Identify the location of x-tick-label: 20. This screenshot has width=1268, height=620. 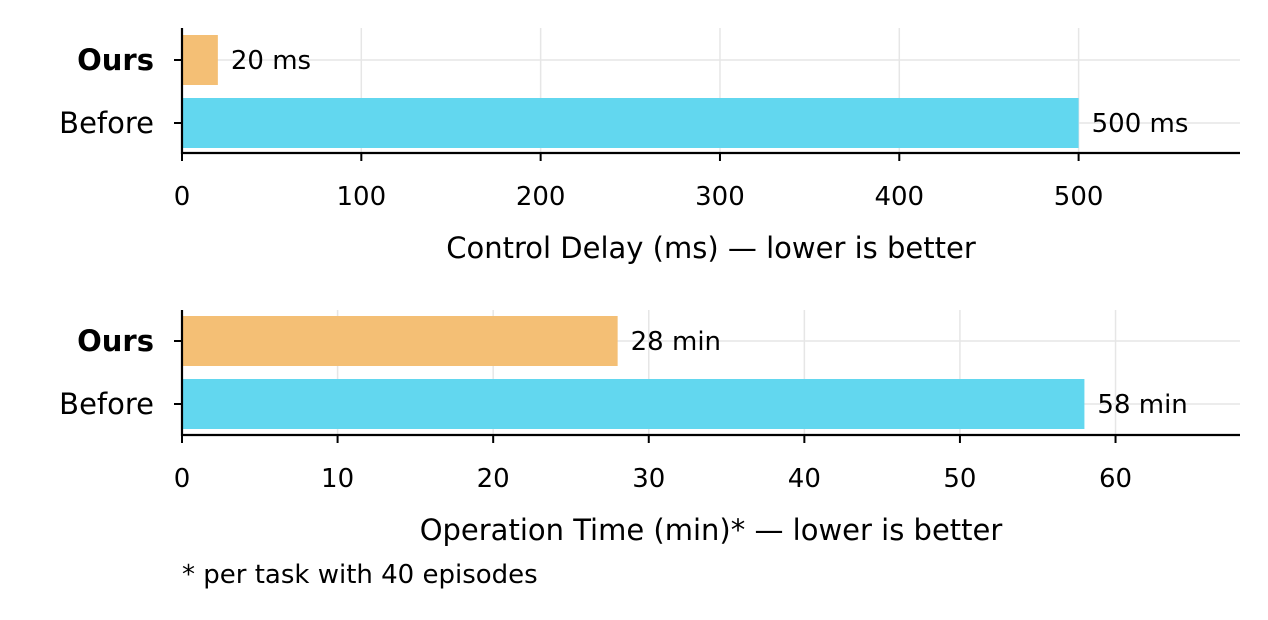
(493, 479).